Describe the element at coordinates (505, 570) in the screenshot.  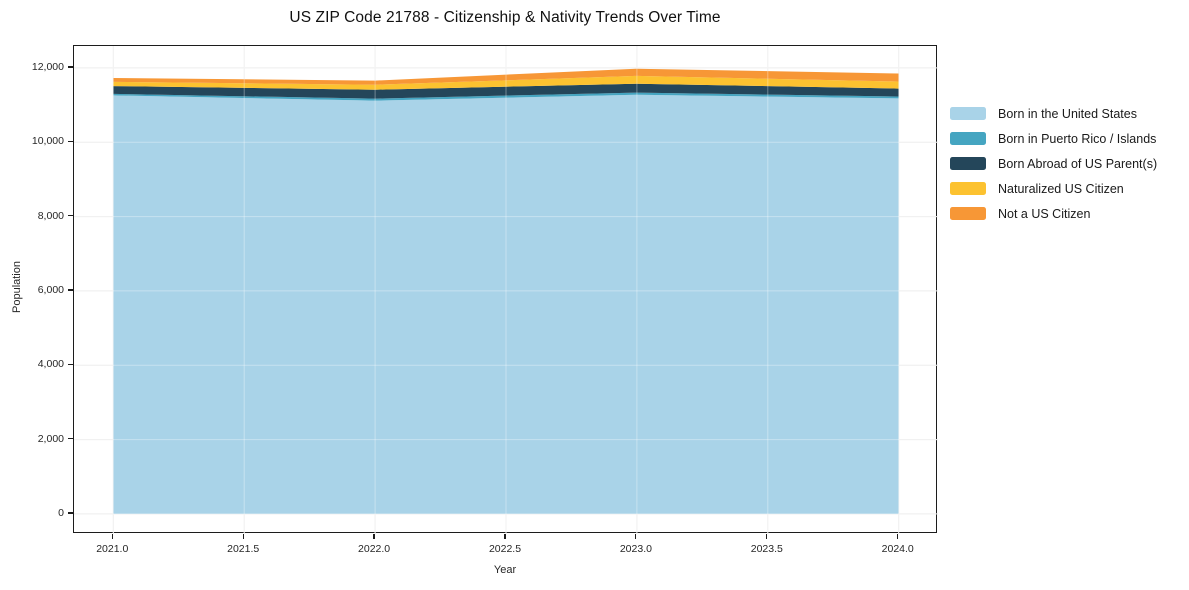
I see `x-axis-label: Year` at that location.